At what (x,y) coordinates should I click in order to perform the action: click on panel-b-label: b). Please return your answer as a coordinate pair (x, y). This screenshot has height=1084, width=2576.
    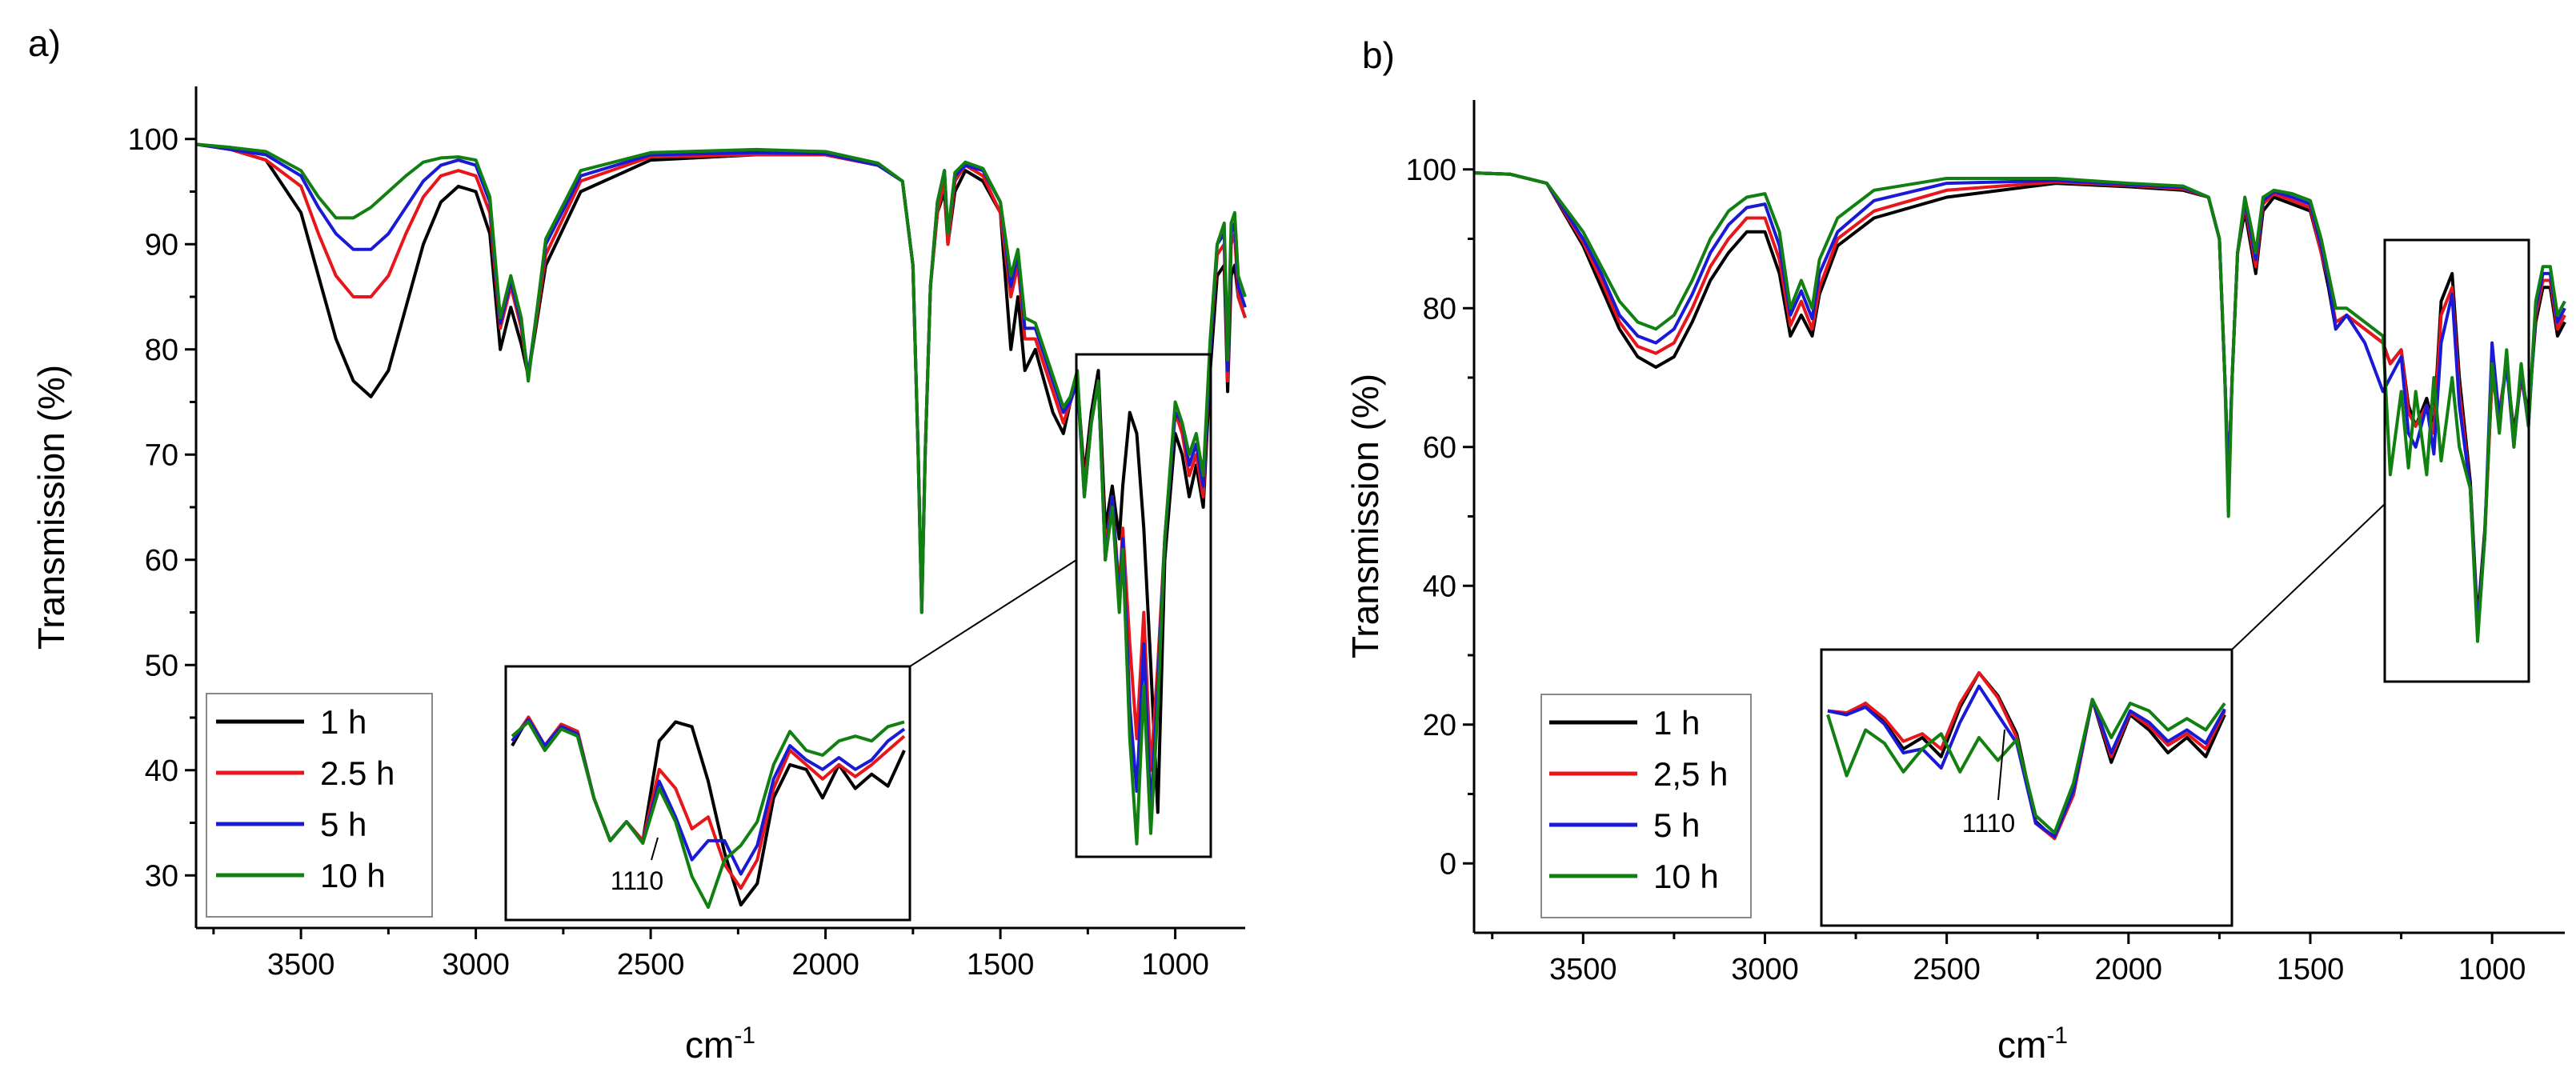
    Looking at the image, I should click on (1378, 55).